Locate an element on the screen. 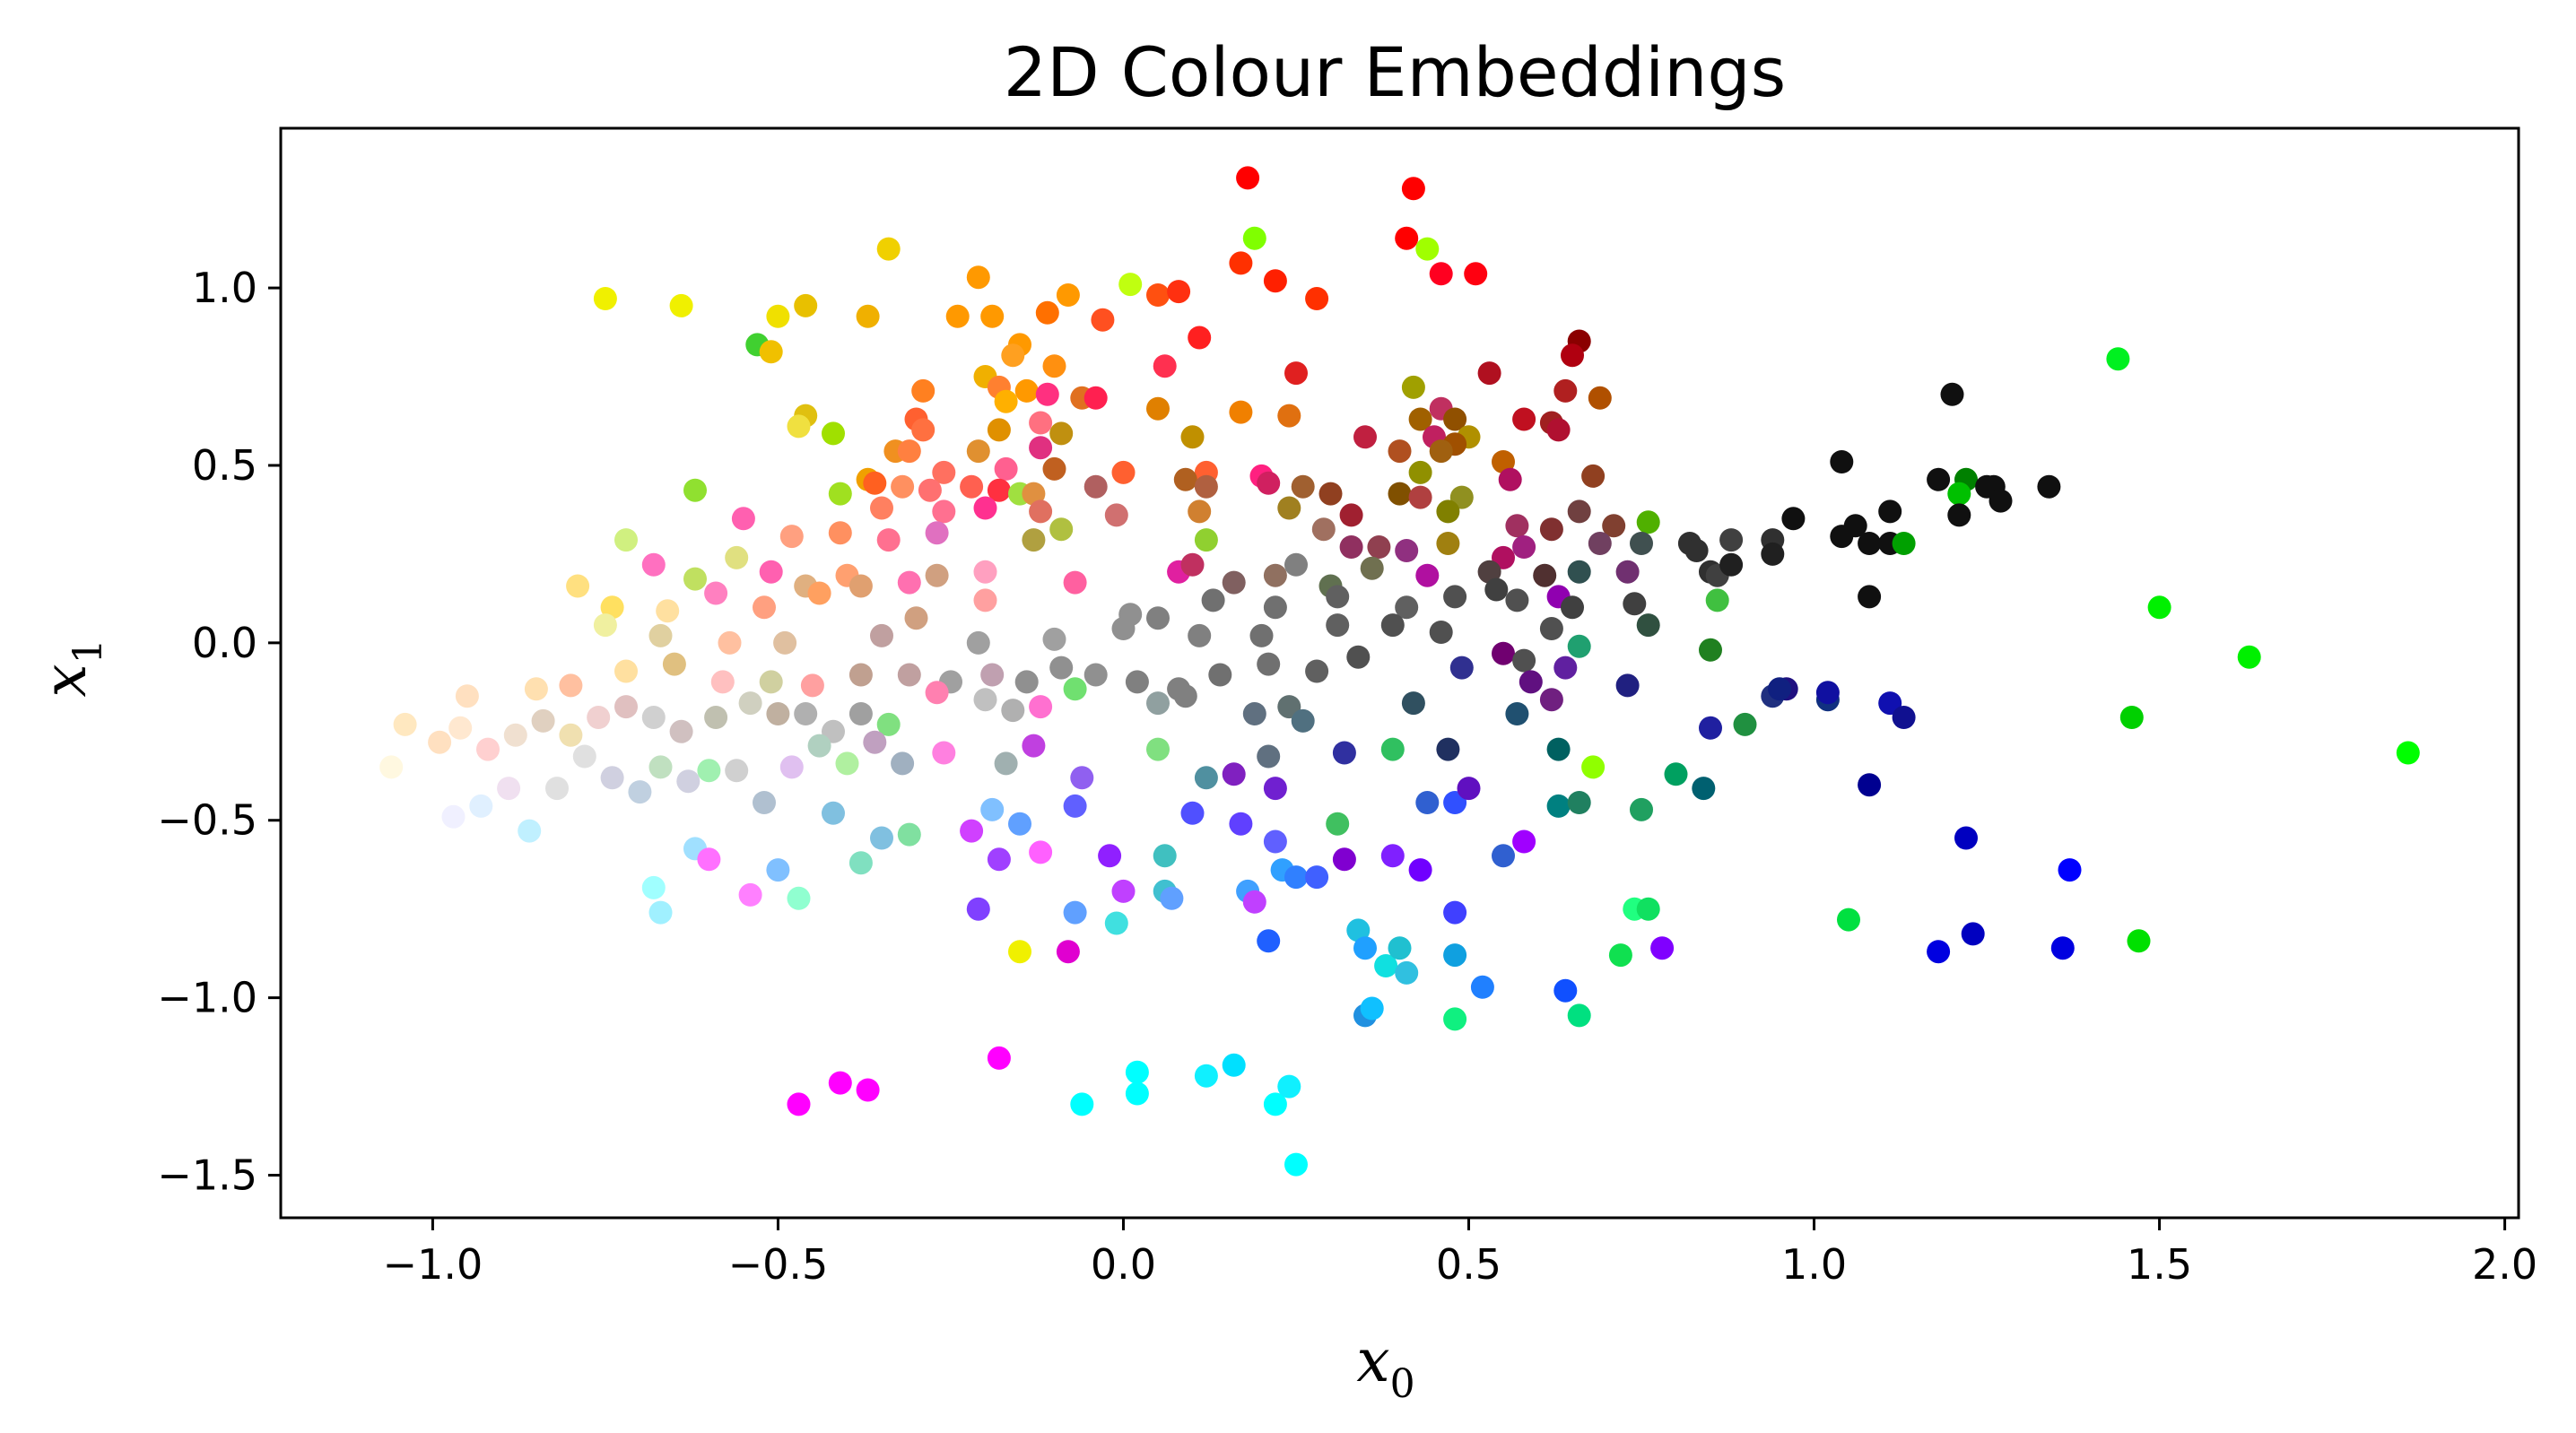  x-tick-label-4: 1.0 is located at coordinates (1814, 1264).